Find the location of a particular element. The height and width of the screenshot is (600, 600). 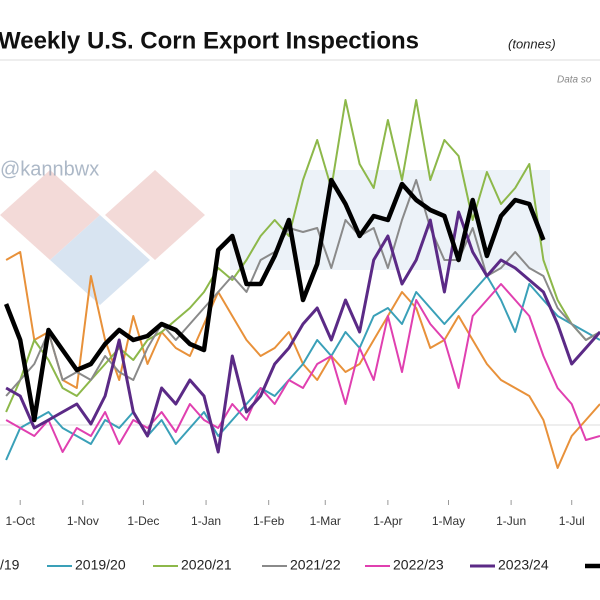

x-tick-label: 1-Apr is located at coordinates (387, 521).